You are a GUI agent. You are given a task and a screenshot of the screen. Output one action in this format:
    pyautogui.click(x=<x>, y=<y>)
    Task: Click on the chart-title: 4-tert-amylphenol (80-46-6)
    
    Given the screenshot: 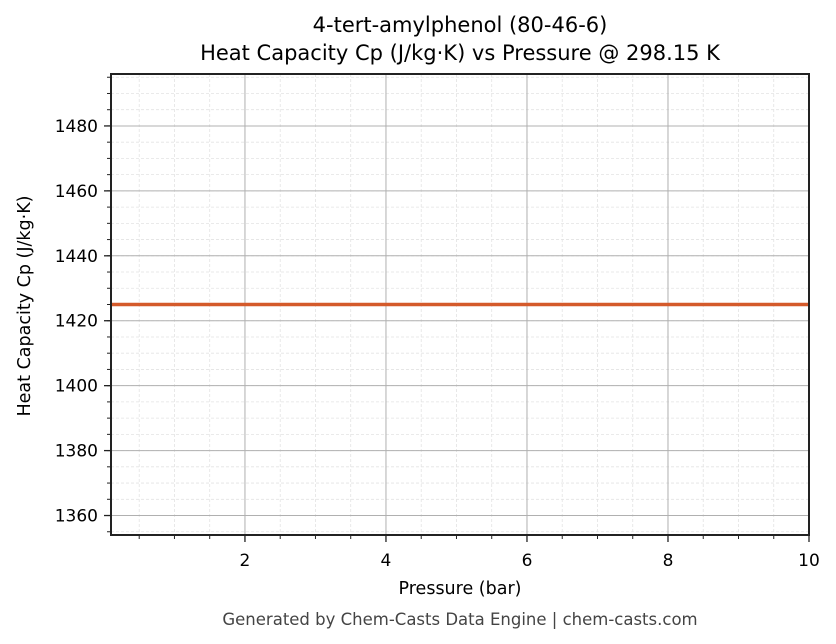 What is the action you would take?
    pyautogui.click(x=460, y=25)
    